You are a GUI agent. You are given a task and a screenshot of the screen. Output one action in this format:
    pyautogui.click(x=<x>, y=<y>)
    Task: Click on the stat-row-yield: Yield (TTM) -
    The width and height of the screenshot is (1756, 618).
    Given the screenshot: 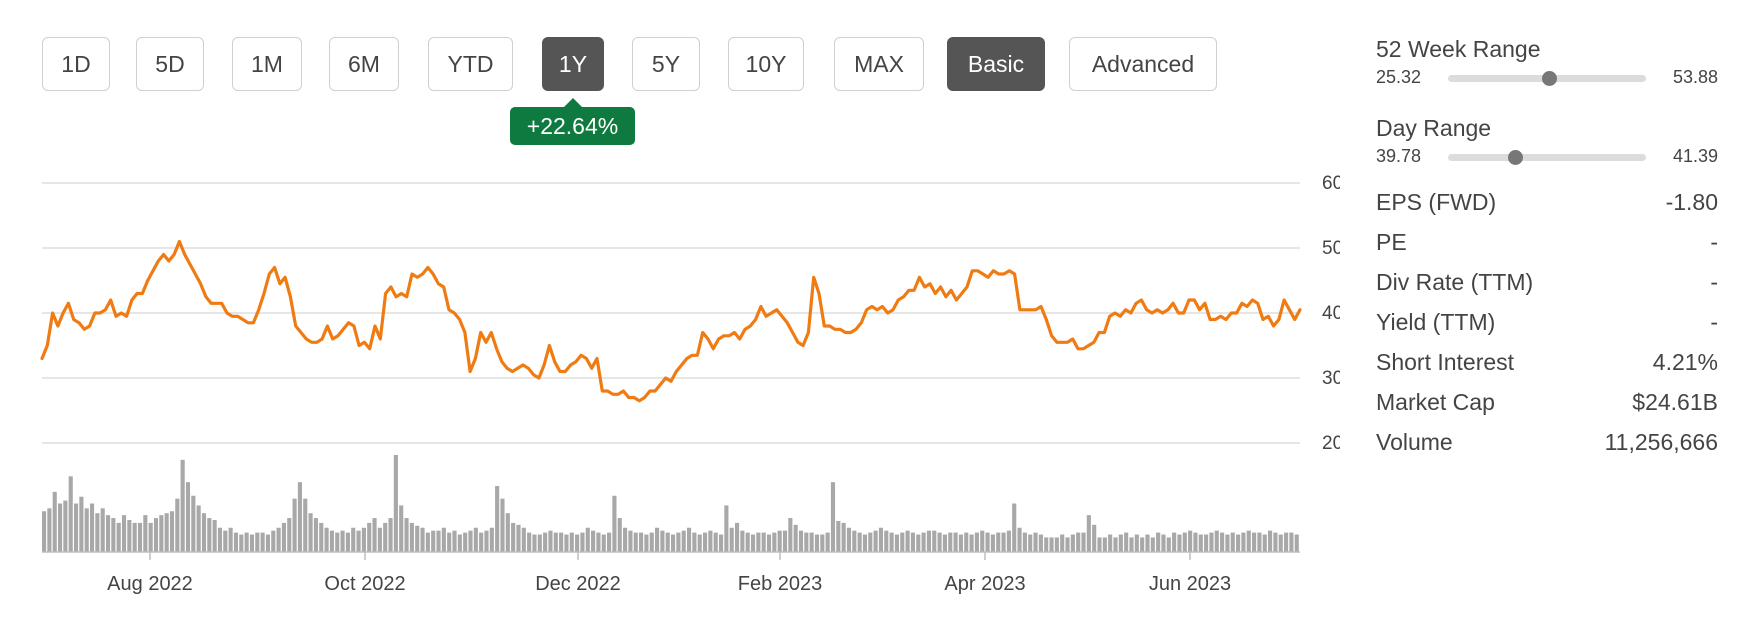 What is the action you would take?
    pyautogui.click(x=1547, y=322)
    